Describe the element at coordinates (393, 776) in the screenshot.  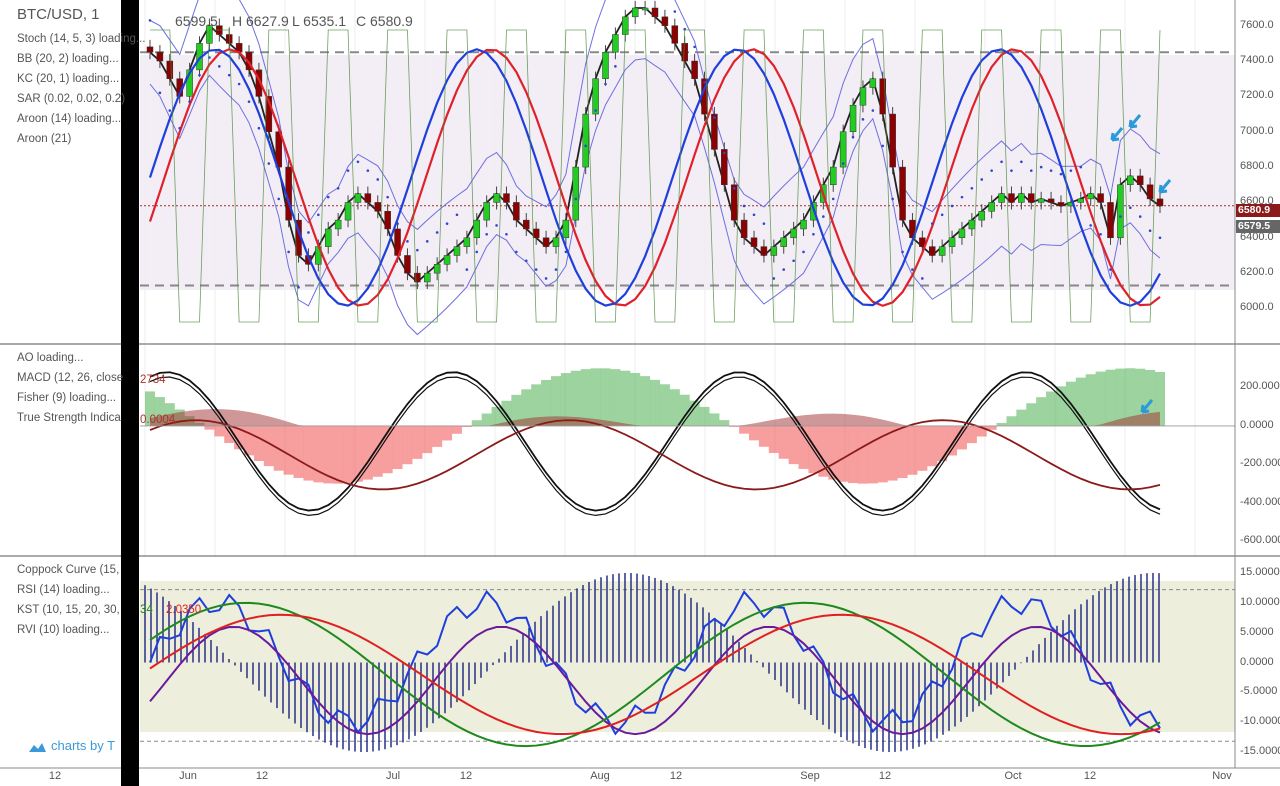
I see `x-tick-label: Jul` at that location.